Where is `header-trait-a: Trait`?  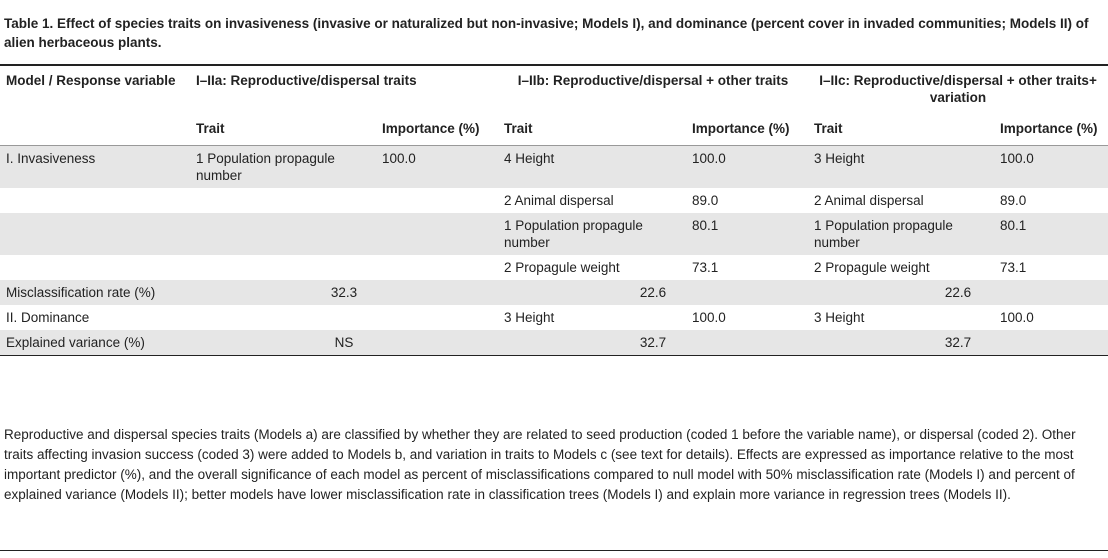 header-trait-a: Trait is located at coordinates (283, 131).